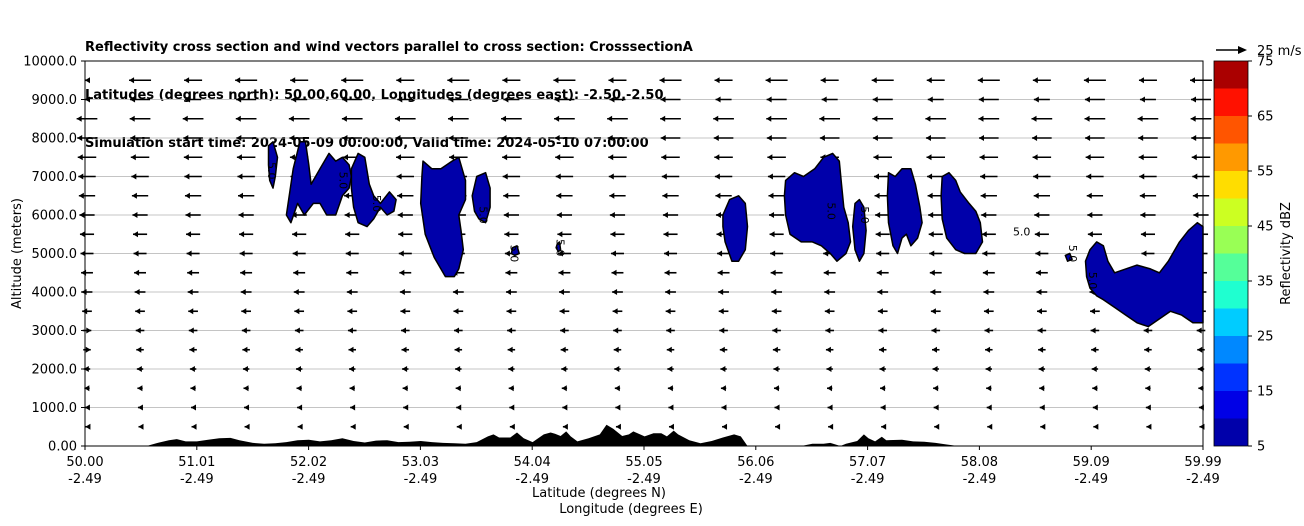 The width and height of the screenshot is (1304, 526). What do you see at coordinates (1279, 51) in the screenshot?
I see `reference-vector-label: 25 m/s` at bounding box center [1279, 51].